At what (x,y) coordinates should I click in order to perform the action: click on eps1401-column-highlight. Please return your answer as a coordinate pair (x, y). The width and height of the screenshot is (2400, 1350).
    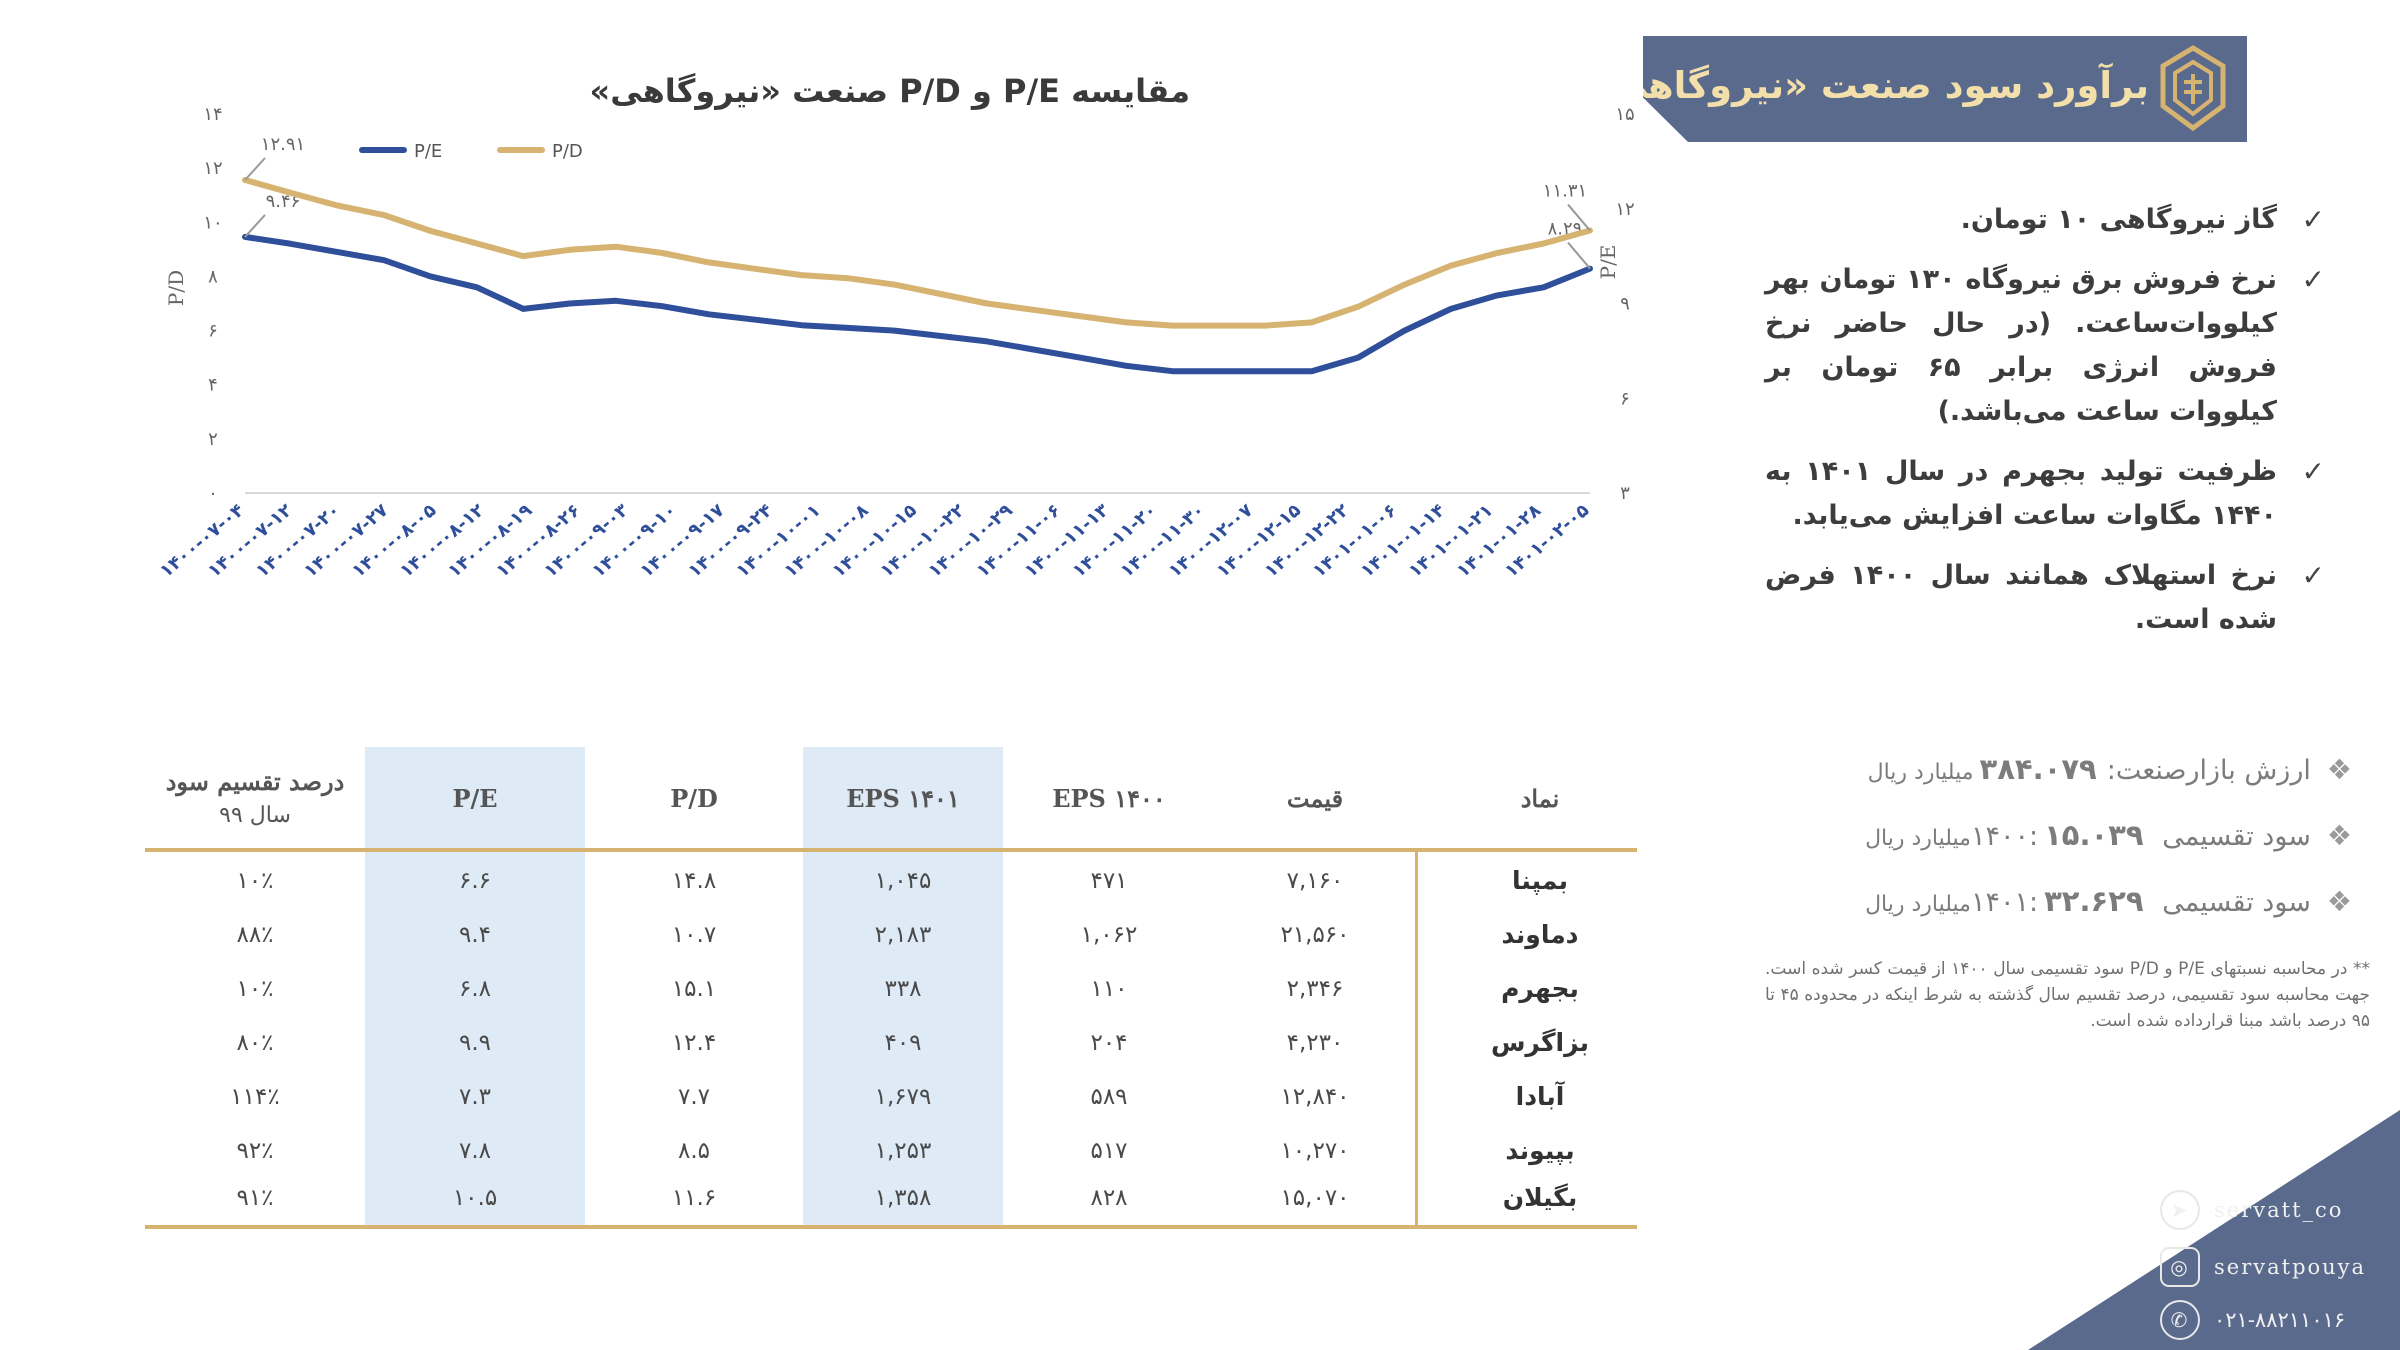
    Looking at the image, I should click on (903, 987).